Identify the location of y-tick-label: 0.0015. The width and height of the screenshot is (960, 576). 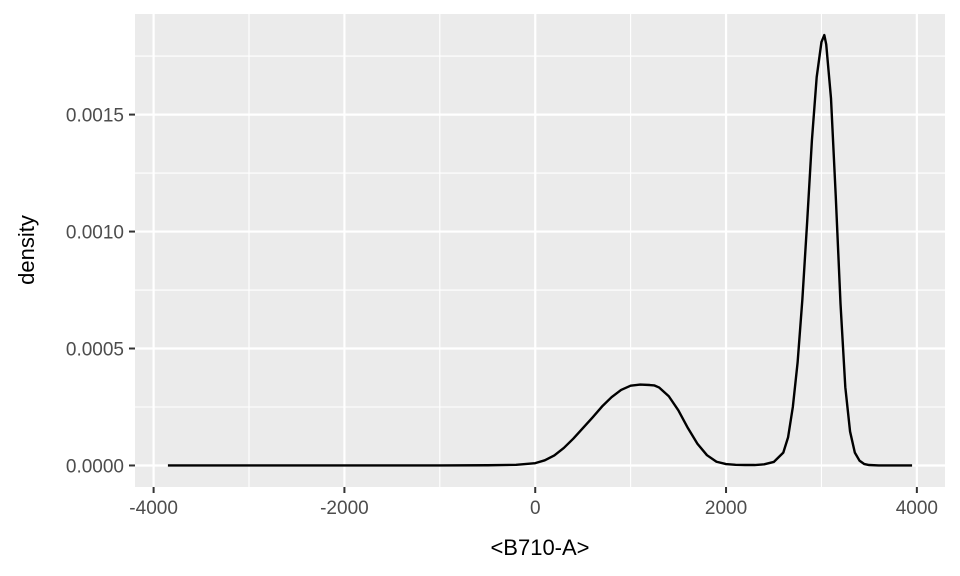
(95, 116).